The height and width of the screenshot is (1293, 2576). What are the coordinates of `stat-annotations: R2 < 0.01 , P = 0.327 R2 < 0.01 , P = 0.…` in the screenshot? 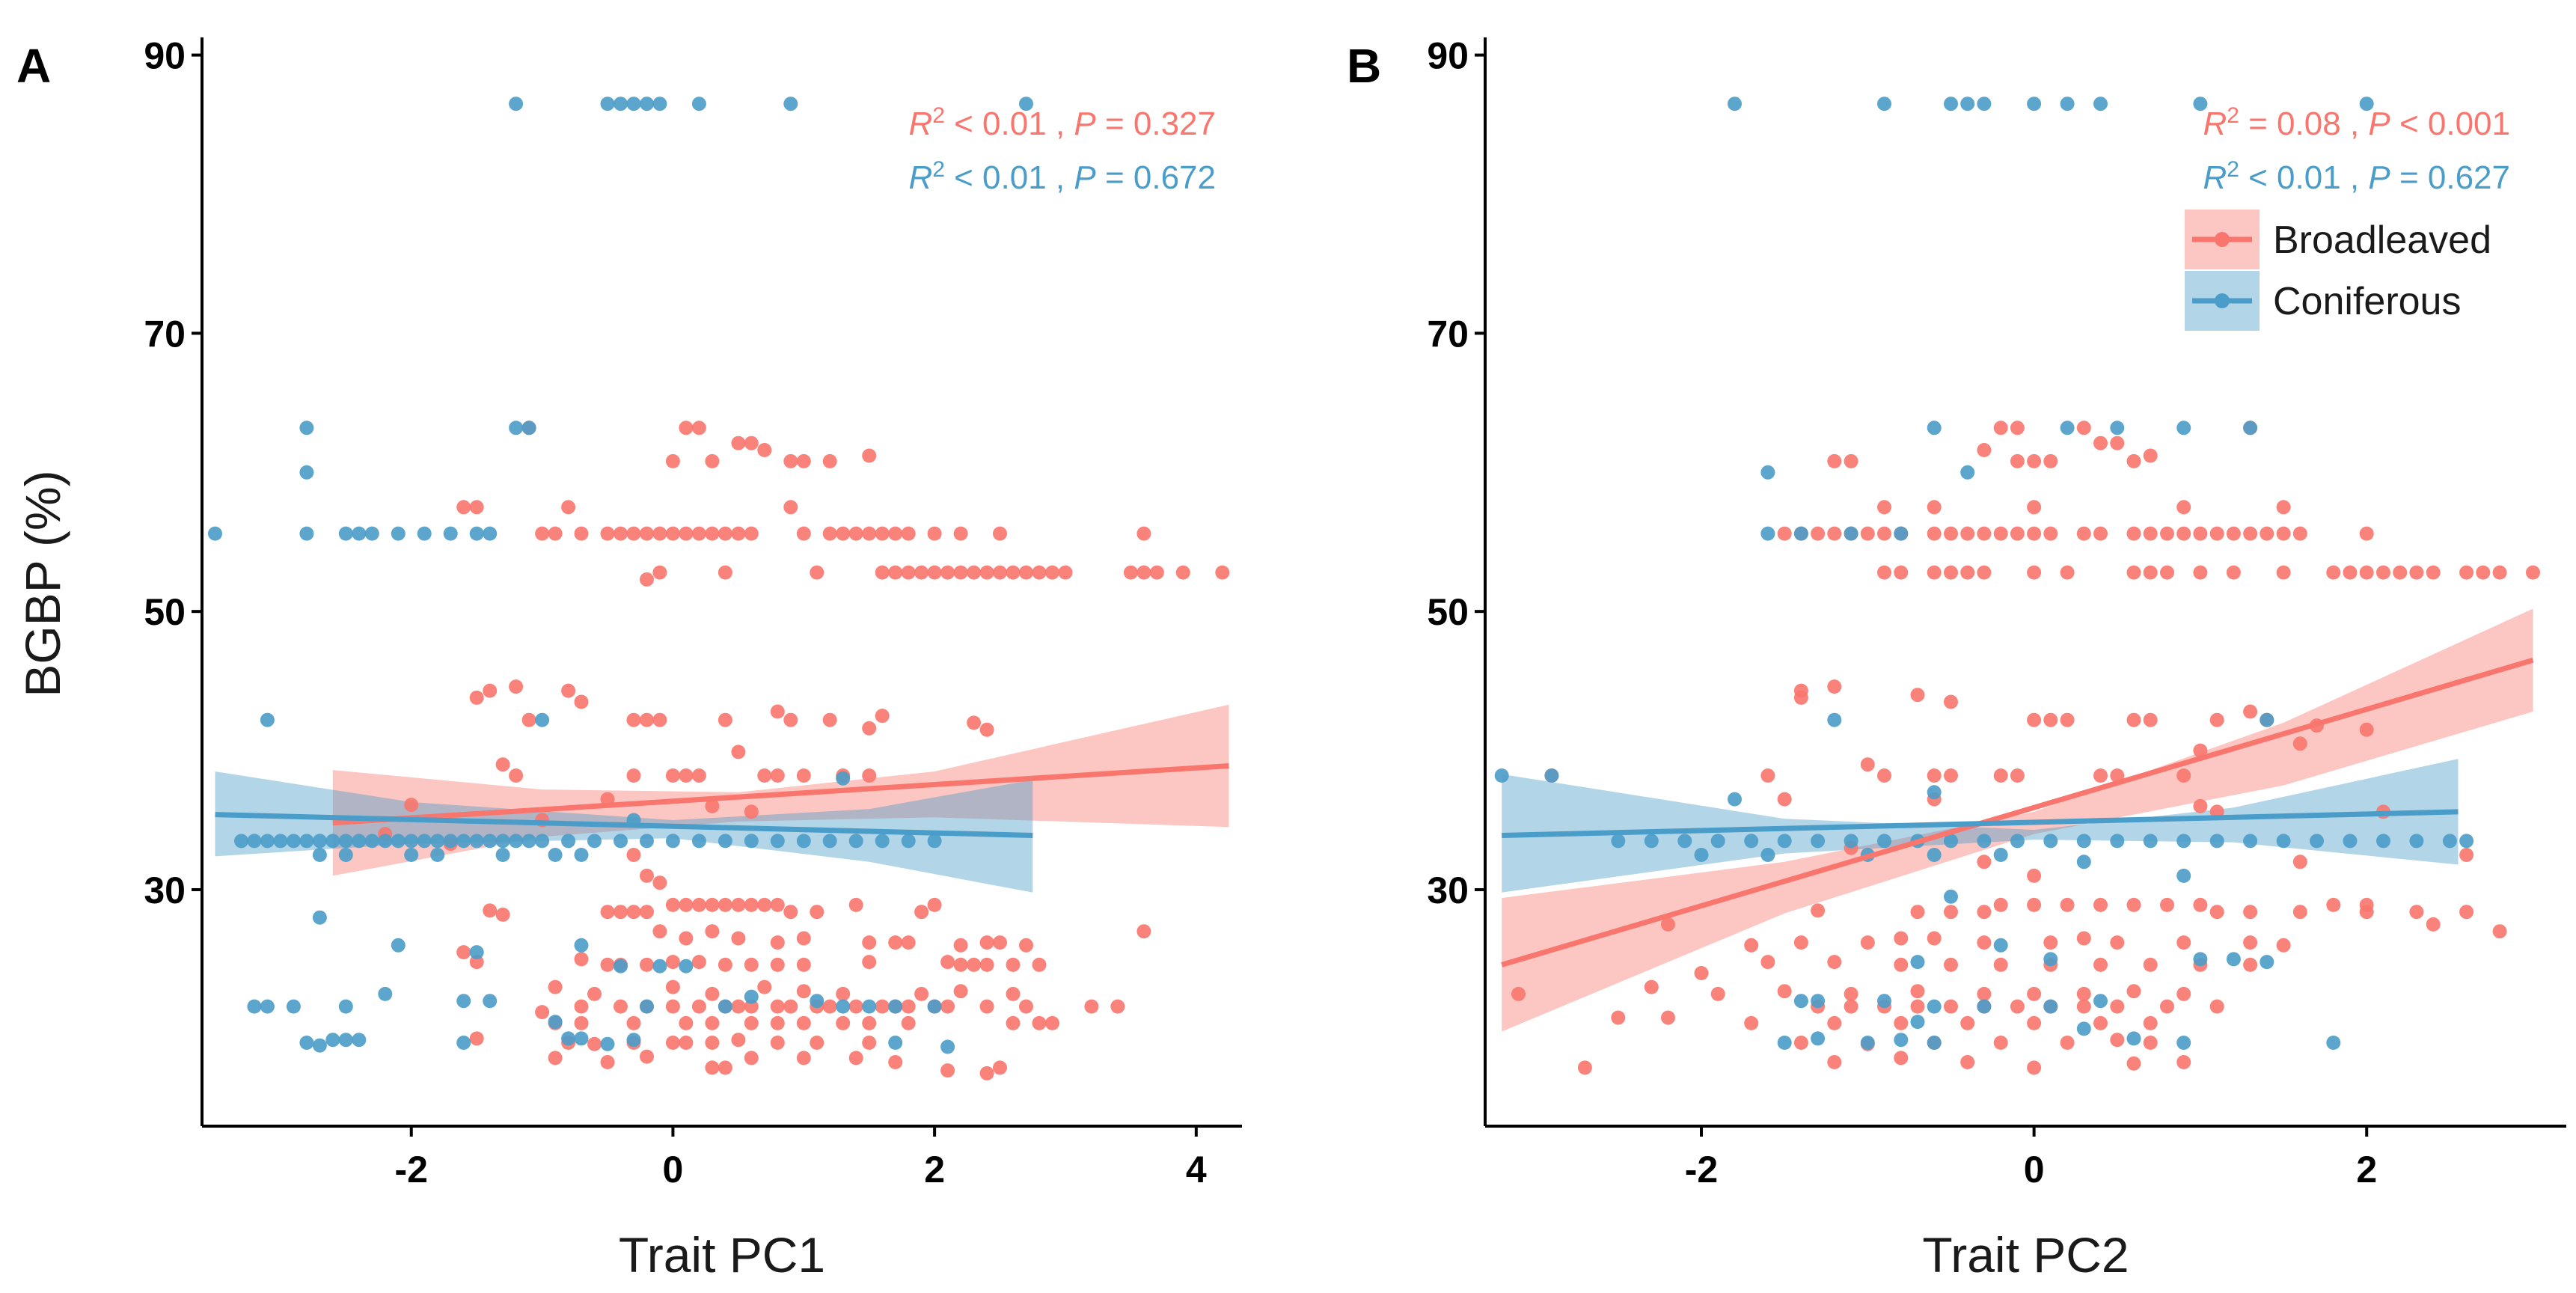 It's located at (1062, 150).